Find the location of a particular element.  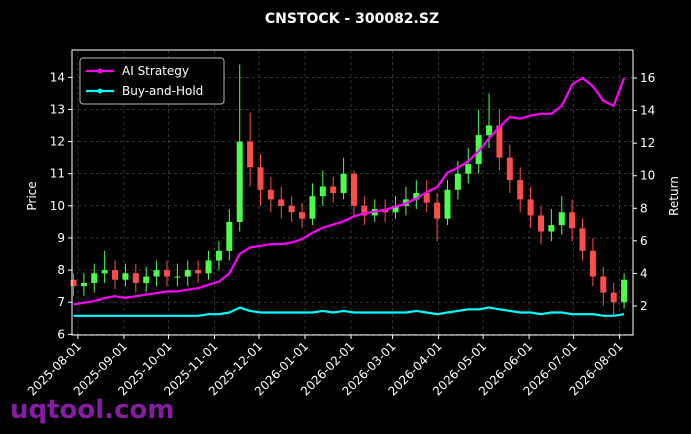

y2-tick-label: 8 is located at coordinates (644, 208).